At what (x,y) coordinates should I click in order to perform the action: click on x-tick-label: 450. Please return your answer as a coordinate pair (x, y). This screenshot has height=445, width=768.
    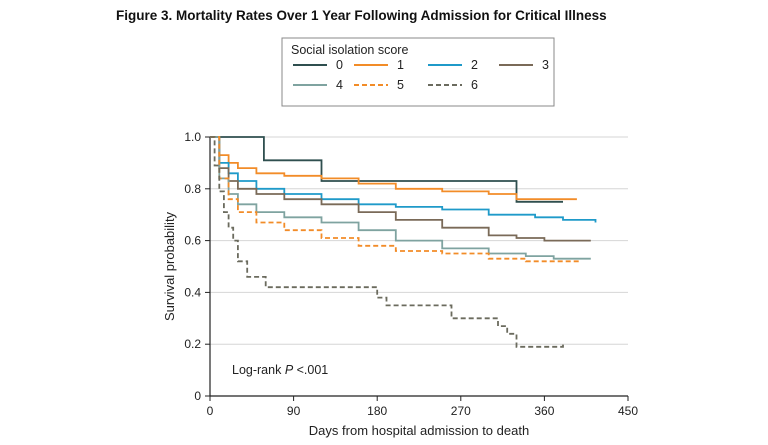
    Looking at the image, I should click on (628, 411).